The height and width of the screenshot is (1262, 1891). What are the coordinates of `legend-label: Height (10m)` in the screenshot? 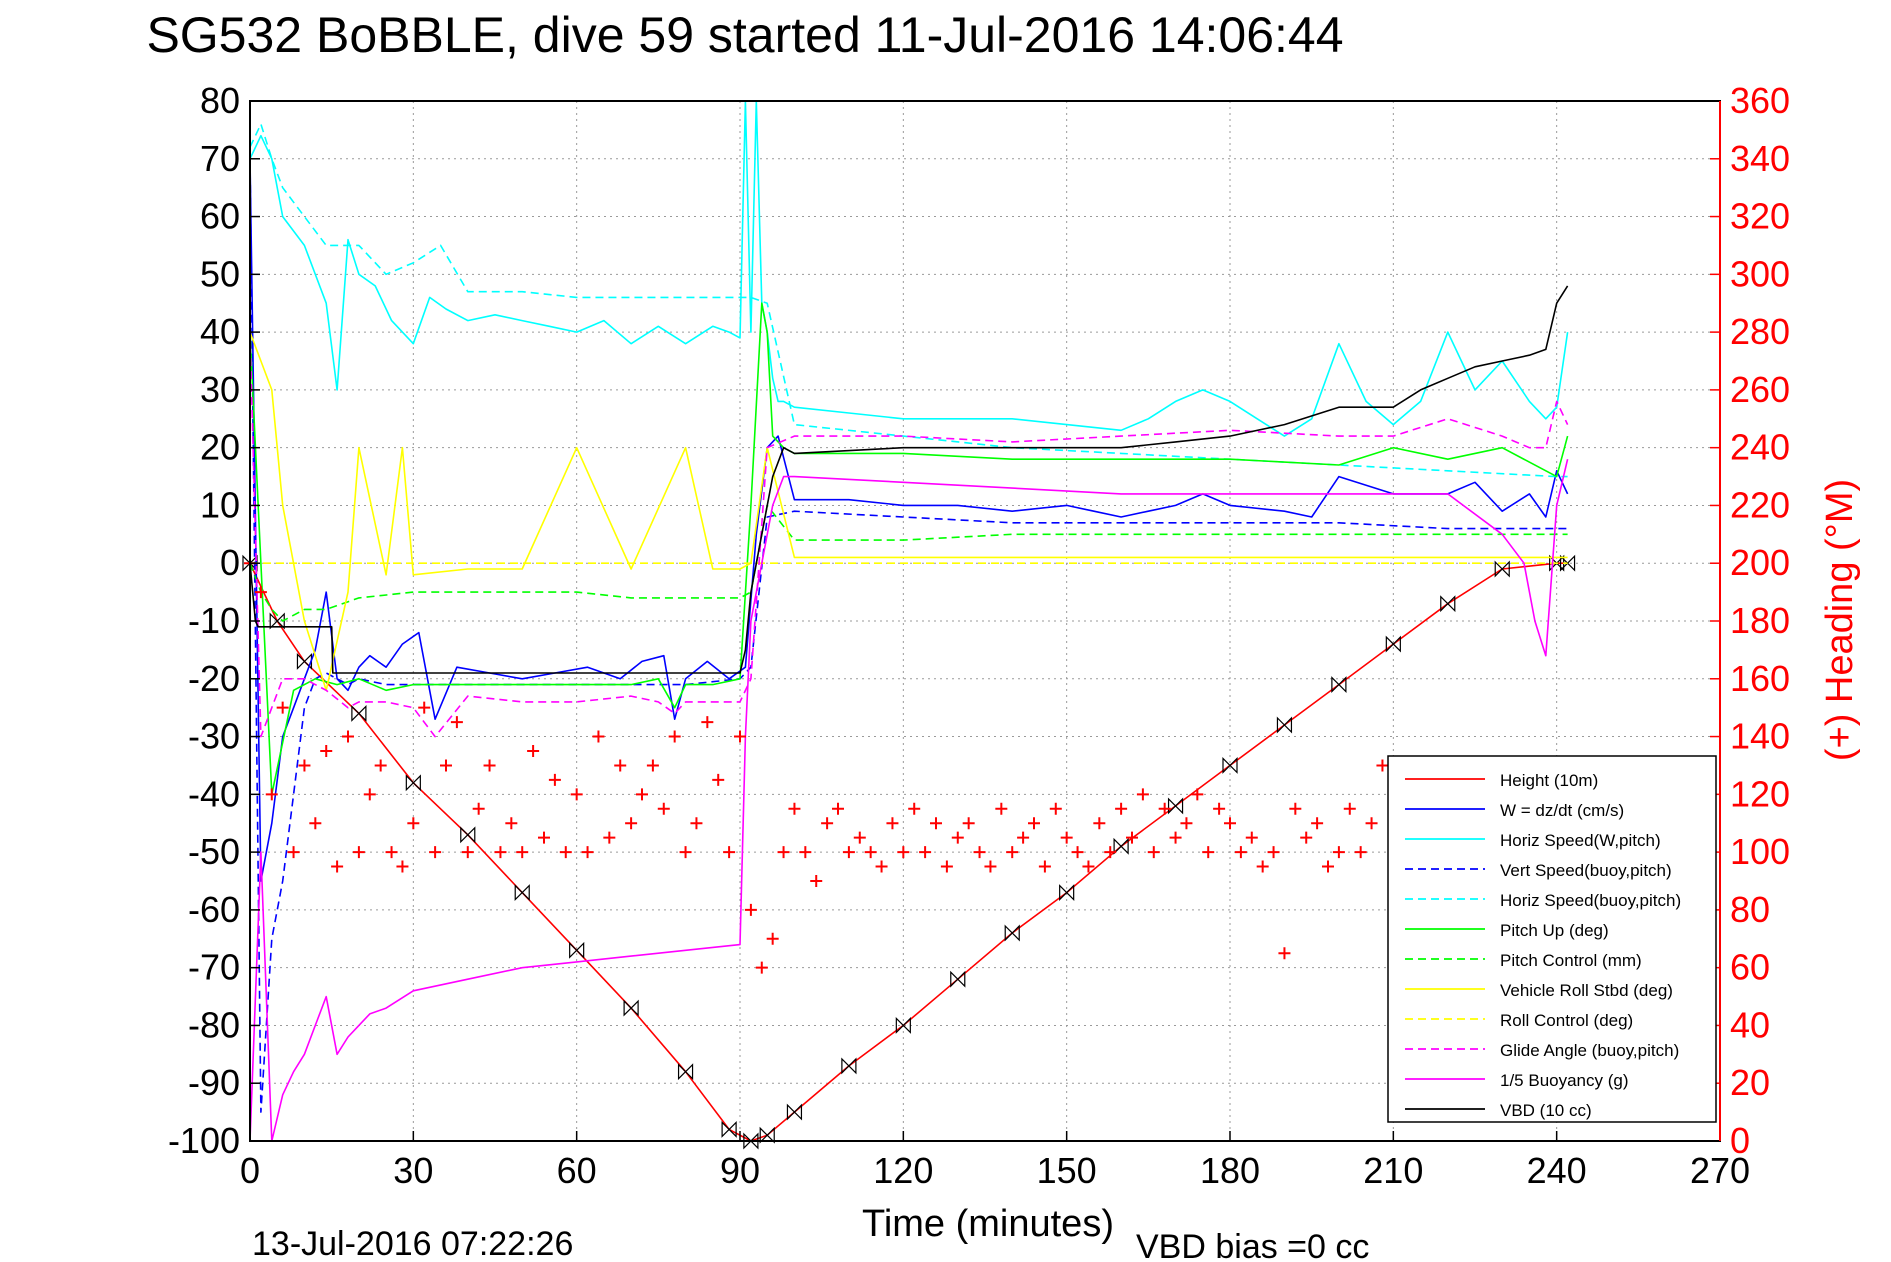 It's located at (1549, 780).